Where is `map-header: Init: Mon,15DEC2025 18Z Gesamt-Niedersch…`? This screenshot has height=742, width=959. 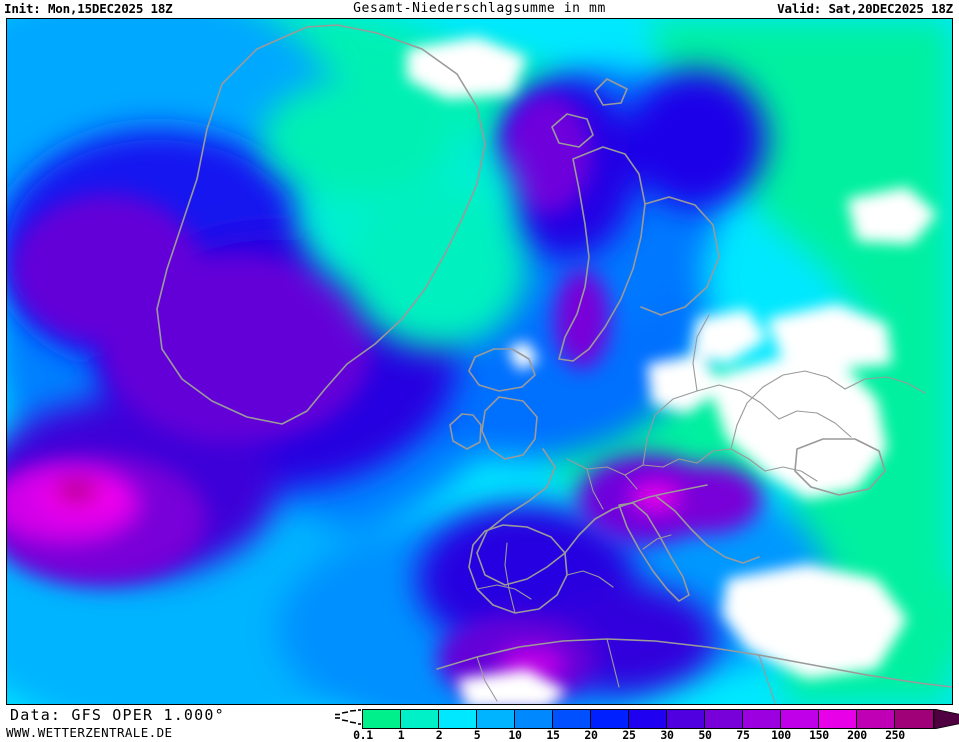 map-header: Init: Mon,15DEC2025 18Z Gesamt-Niedersch… is located at coordinates (479, 9).